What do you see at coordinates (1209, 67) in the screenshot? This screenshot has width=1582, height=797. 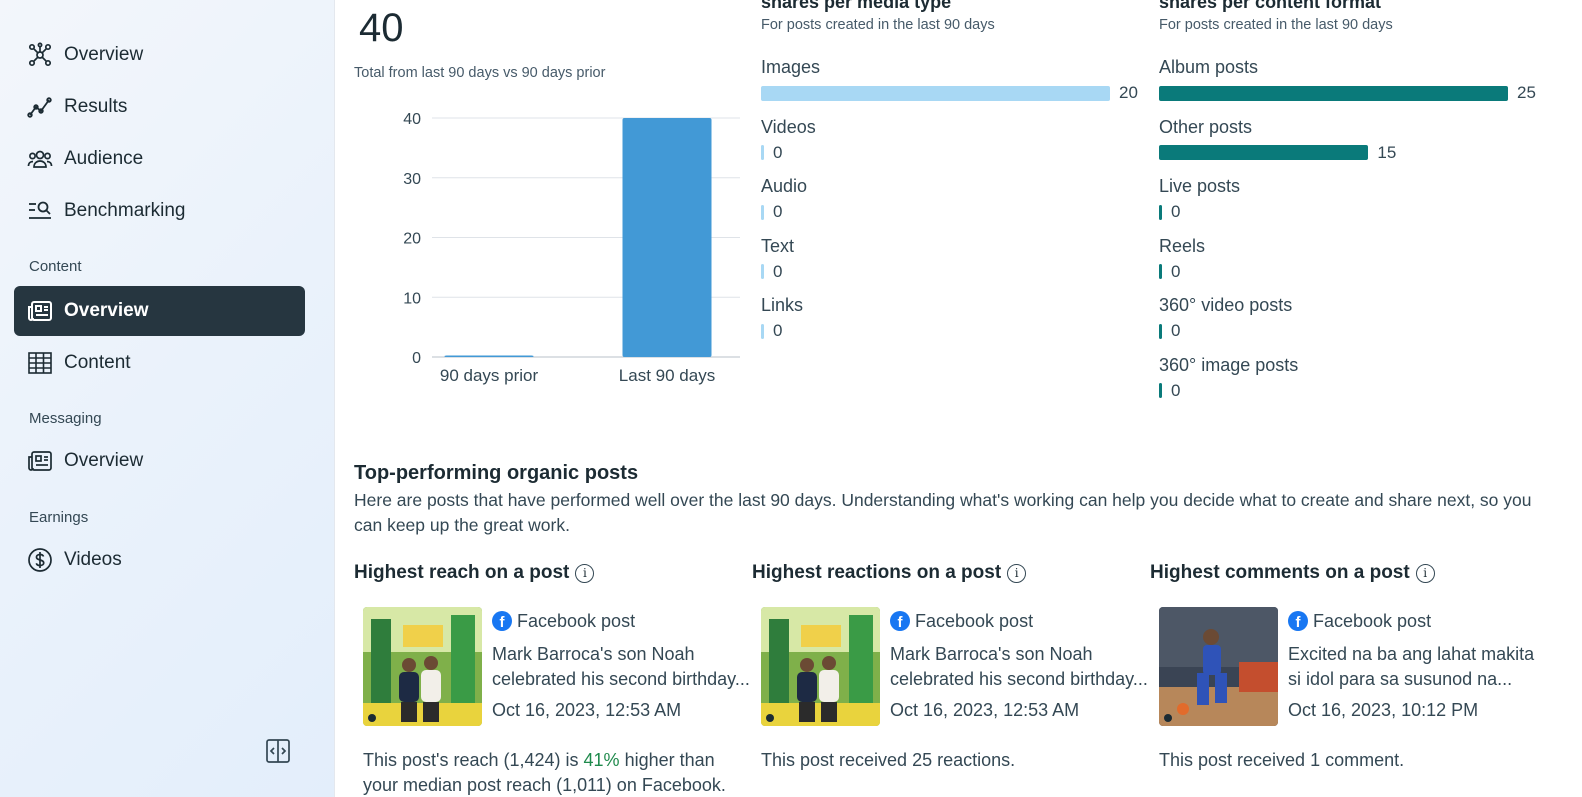 I see `hbar-label: Album posts` at bounding box center [1209, 67].